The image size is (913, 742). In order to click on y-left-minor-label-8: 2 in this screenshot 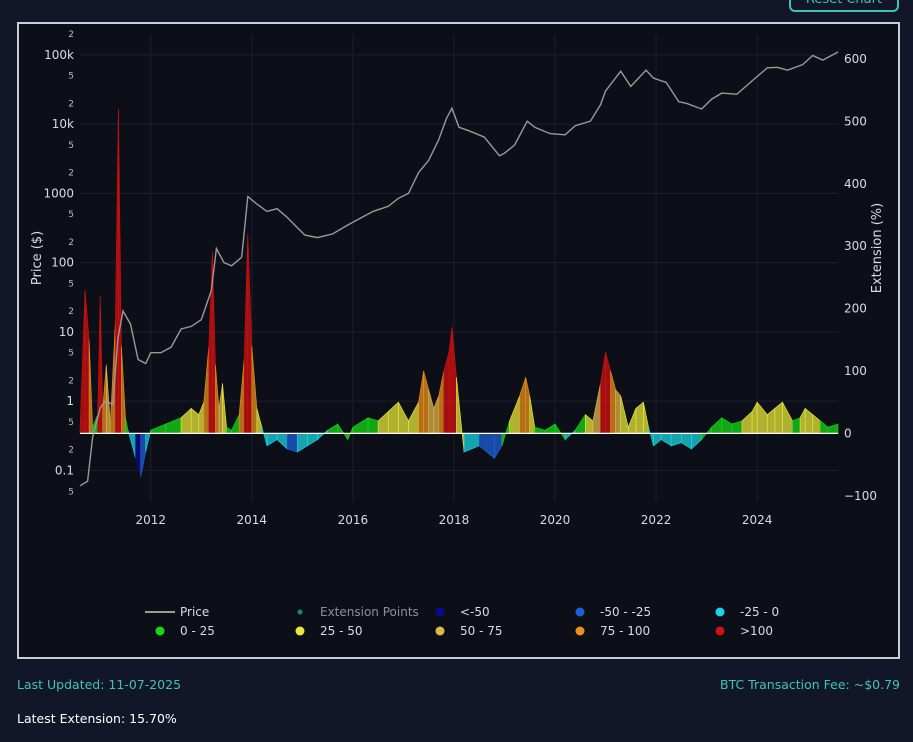, I will do `click(71, 243)`.